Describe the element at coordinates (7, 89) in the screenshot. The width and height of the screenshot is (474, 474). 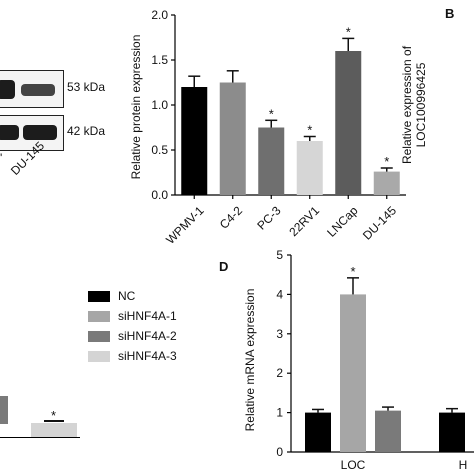
I see `blot-band-1a` at that location.